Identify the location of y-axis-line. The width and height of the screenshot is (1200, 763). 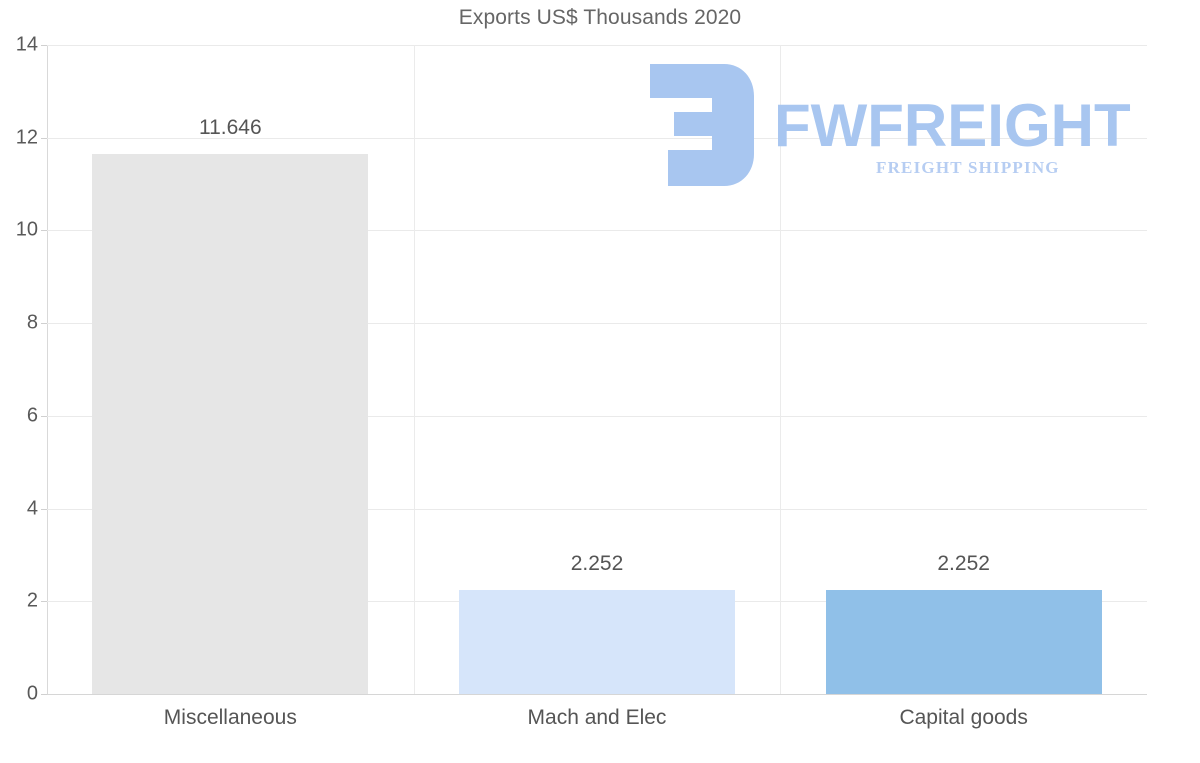
(47, 369).